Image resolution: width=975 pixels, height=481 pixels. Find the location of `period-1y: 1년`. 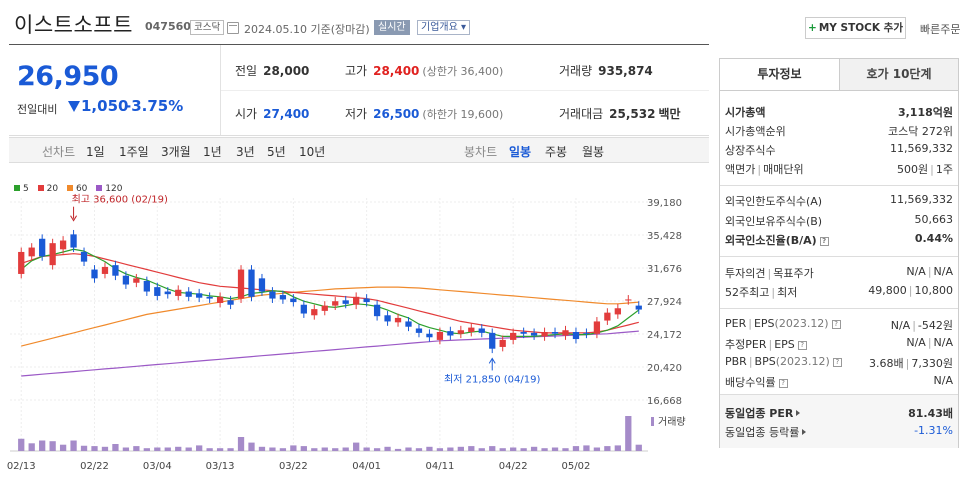

period-1y: 1년 is located at coordinates (212, 152).